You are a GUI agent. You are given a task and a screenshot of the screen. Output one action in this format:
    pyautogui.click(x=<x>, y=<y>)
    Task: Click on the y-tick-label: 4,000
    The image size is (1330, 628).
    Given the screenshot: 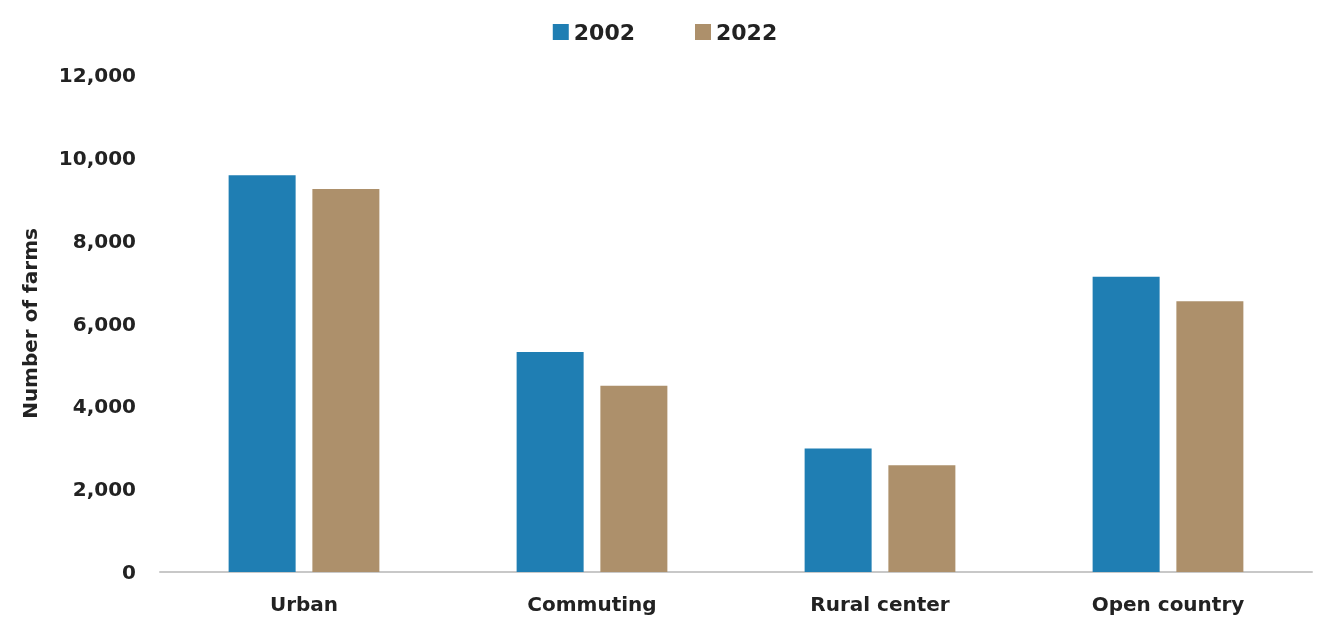 What is the action you would take?
    pyautogui.click(x=104, y=406)
    